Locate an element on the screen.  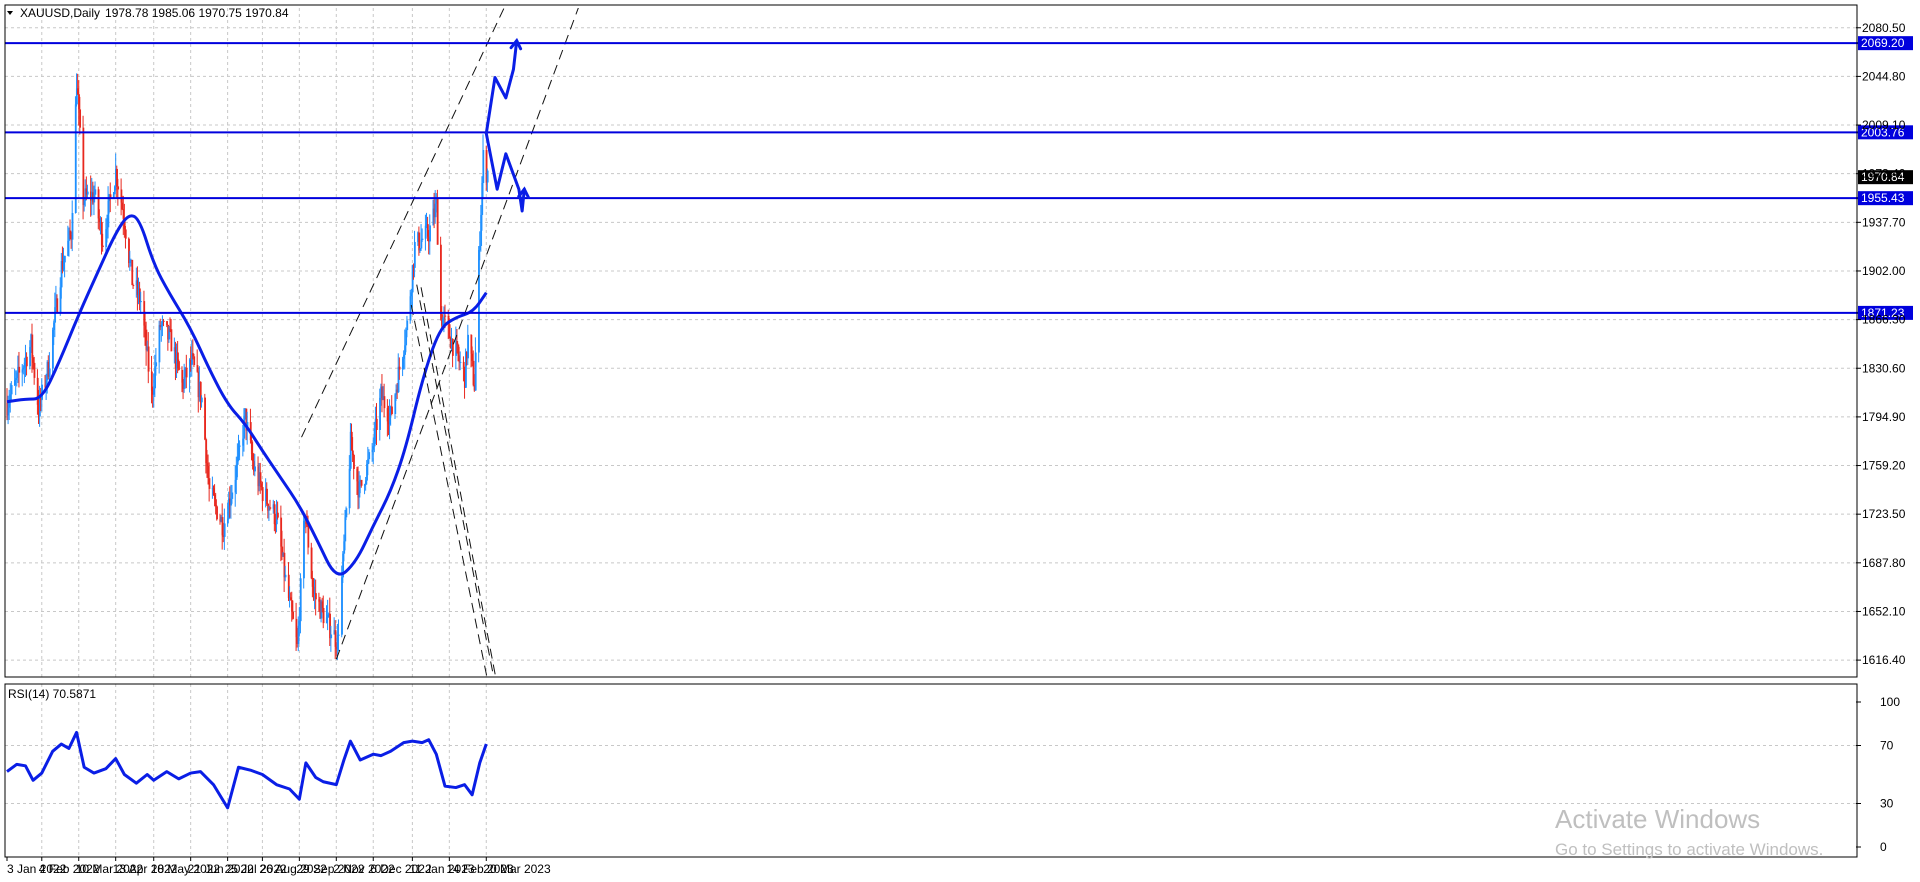
price-level-badge is located at coordinates (1885, 312).